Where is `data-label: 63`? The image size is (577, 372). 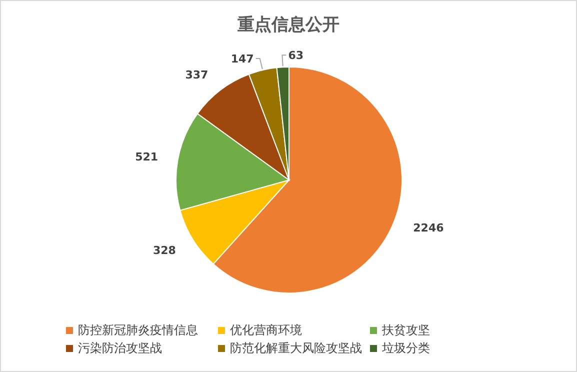
data-label: 63 is located at coordinates (296, 55).